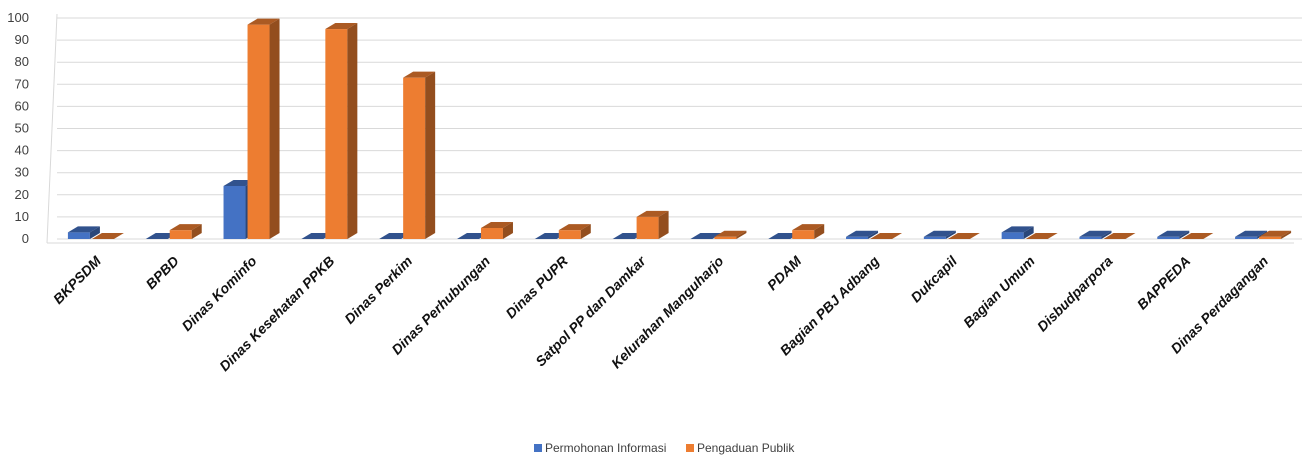  What do you see at coordinates (25, 238) in the screenshot?
I see `y-tick-label: 0` at bounding box center [25, 238].